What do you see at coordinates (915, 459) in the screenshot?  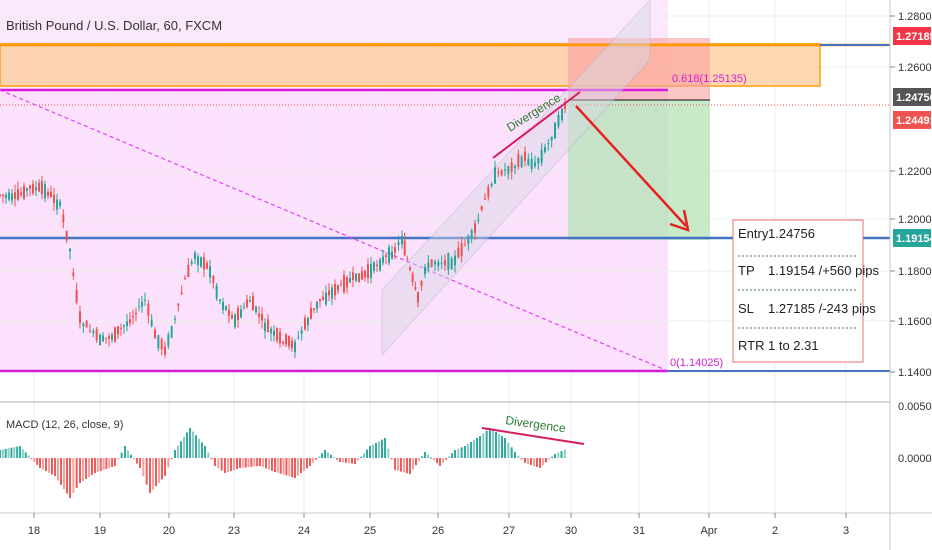 I see `macd-tick-label: 0.00000` at bounding box center [915, 459].